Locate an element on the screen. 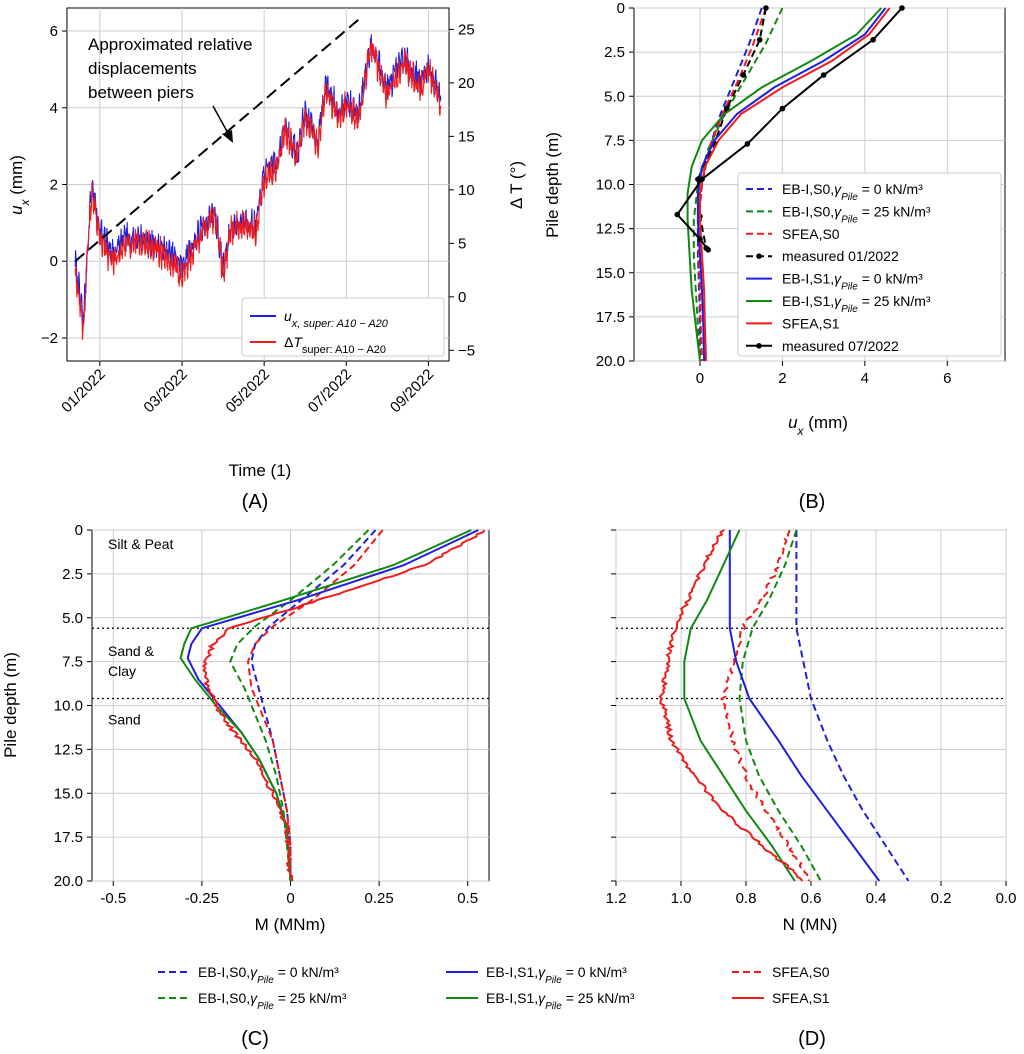 The image size is (1024, 1054). legend-marker is located at coordinates (759, 256).